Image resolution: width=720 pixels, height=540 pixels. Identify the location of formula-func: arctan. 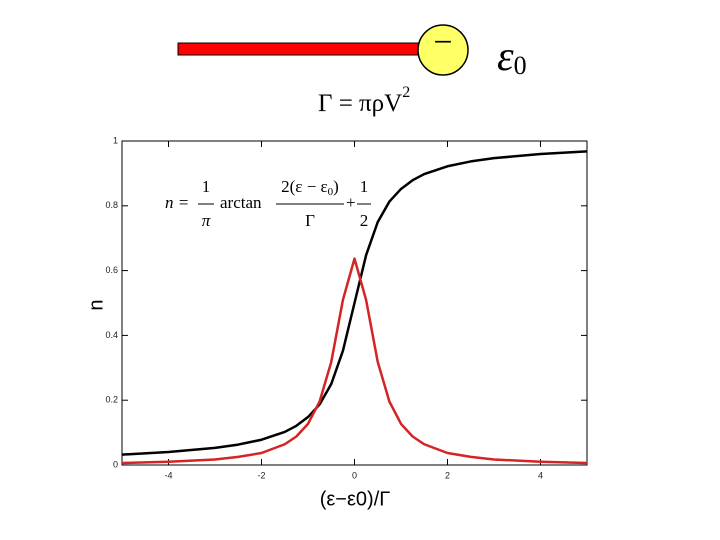
(241, 202).